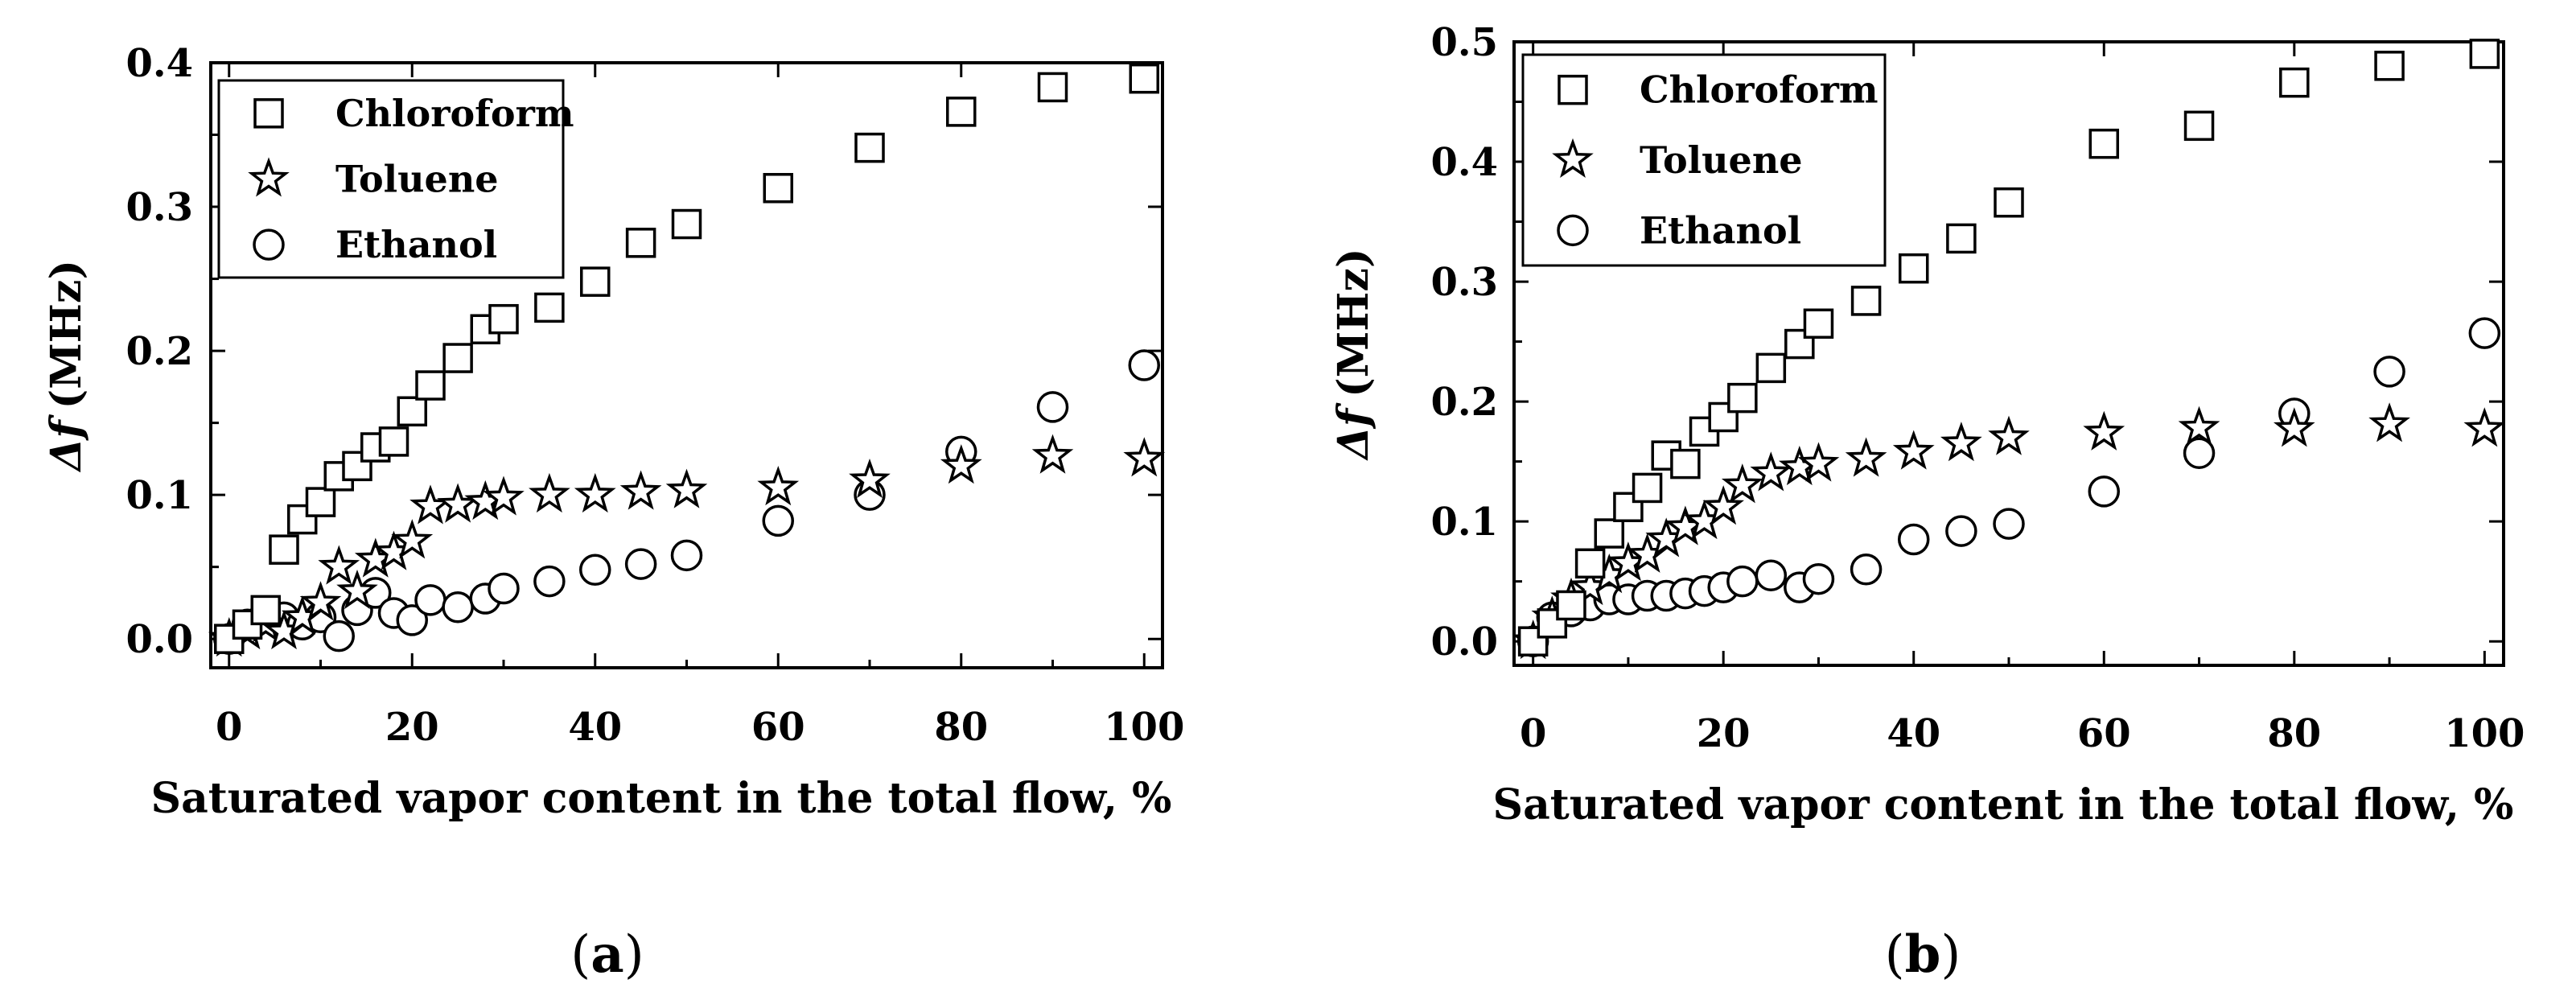  Describe the element at coordinates (2104, 733) in the screenshot. I see `x-tick-label: 60` at that location.